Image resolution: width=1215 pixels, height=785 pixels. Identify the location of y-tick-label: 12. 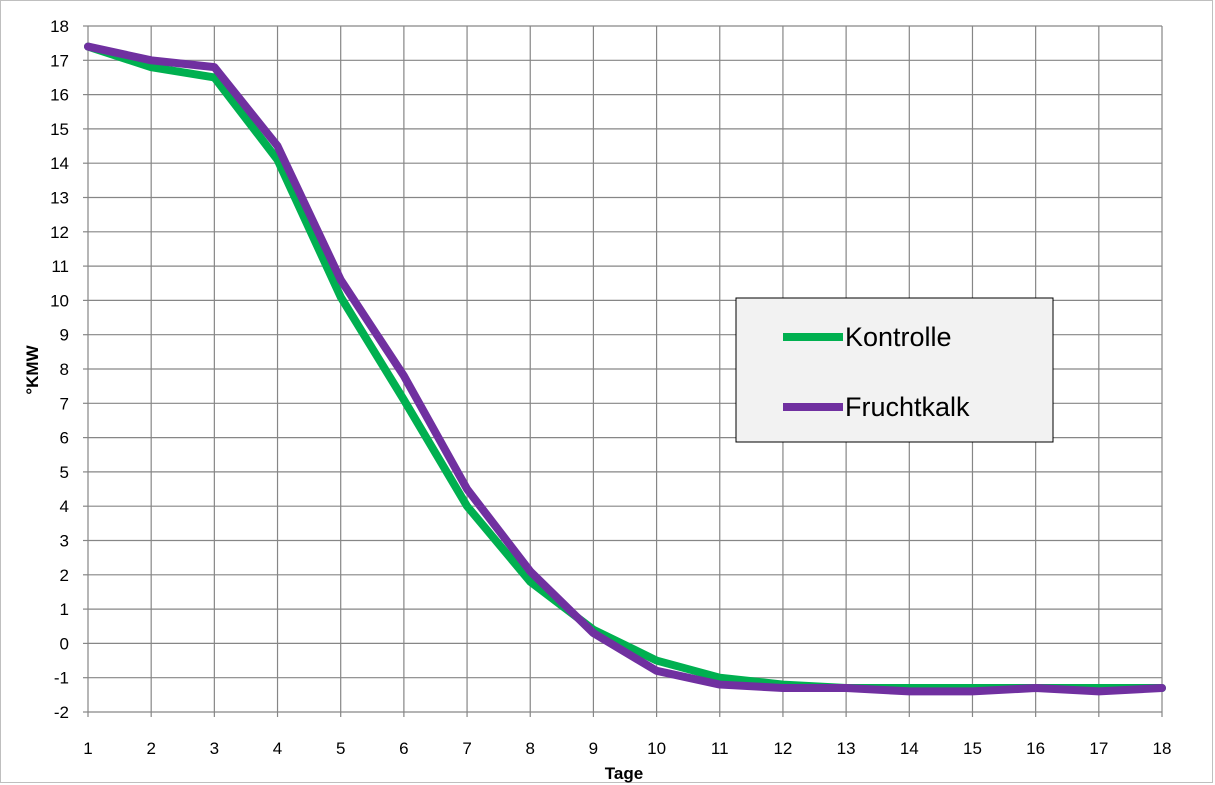
(59, 232).